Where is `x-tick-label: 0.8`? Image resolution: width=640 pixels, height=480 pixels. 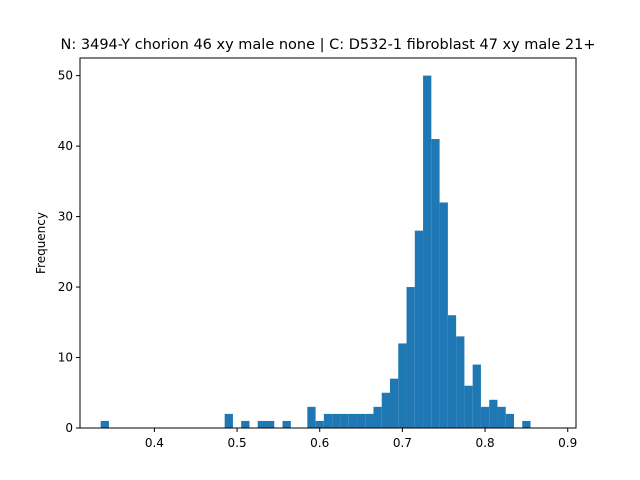 x-tick-label: 0.8 is located at coordinates (485, 443).